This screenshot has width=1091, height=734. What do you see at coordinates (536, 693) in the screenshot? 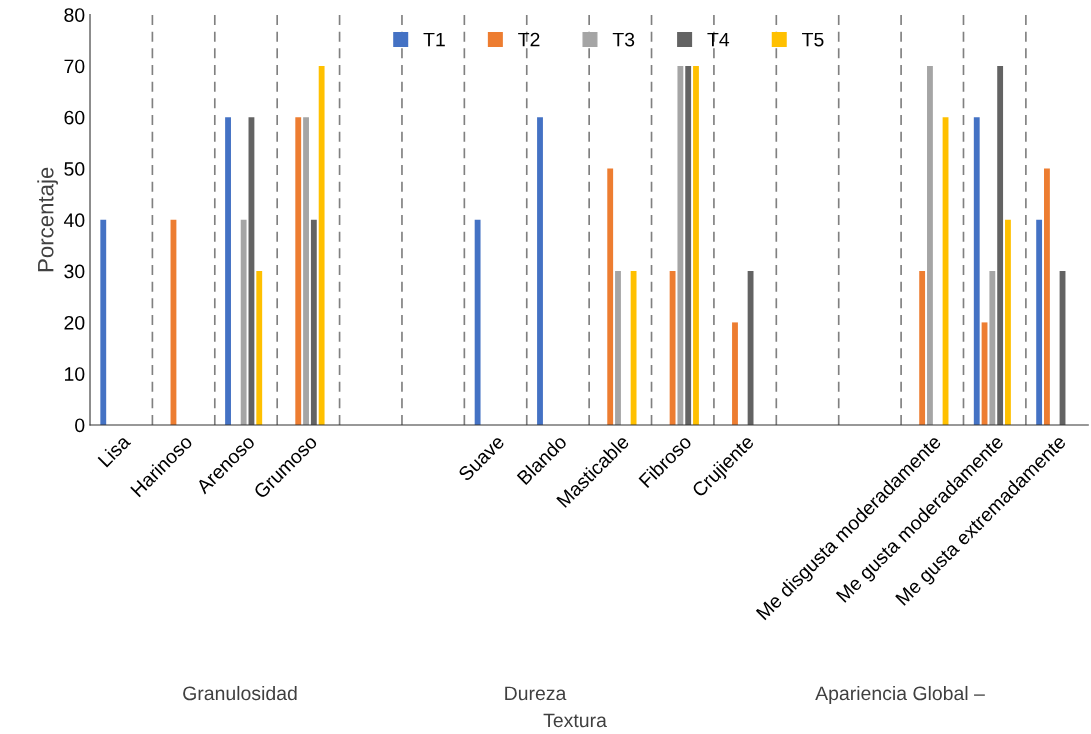
I see `text: Dureza` at bounding box center [536, 693].